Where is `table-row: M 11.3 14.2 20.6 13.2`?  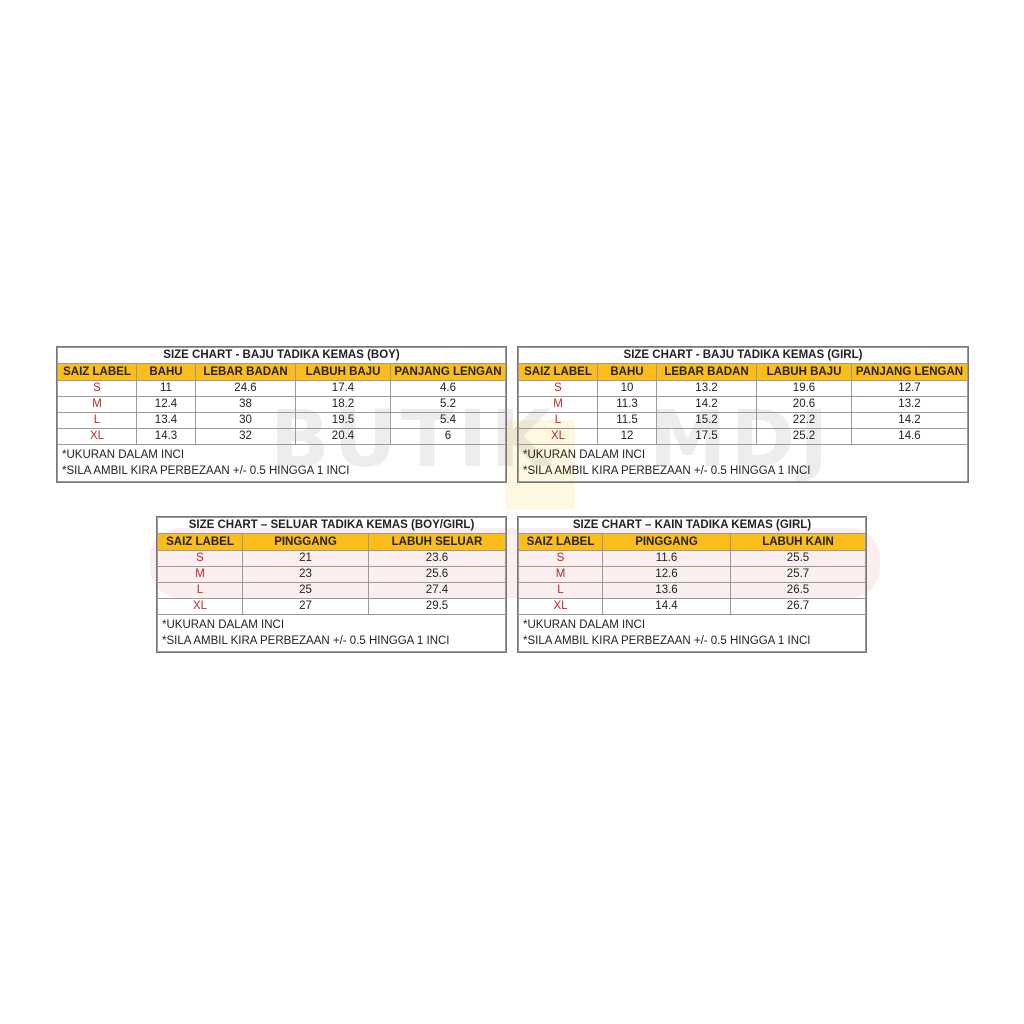 table-row: M 11.3 14.2 20.6 13.2 is located at coordinates (743, 404).